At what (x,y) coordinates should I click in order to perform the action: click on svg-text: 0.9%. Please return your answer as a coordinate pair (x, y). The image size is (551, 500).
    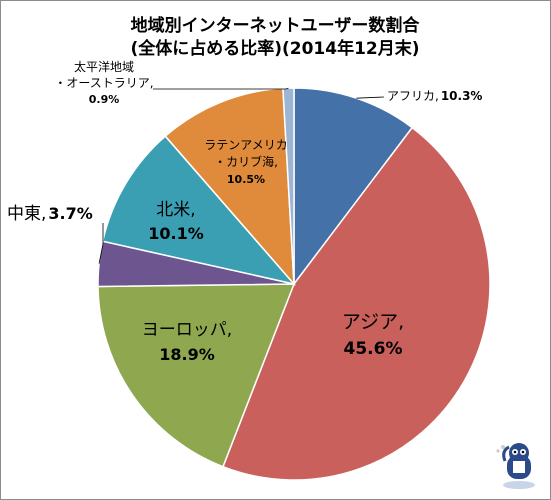
    Looking at the image, I should click on (104, 99).